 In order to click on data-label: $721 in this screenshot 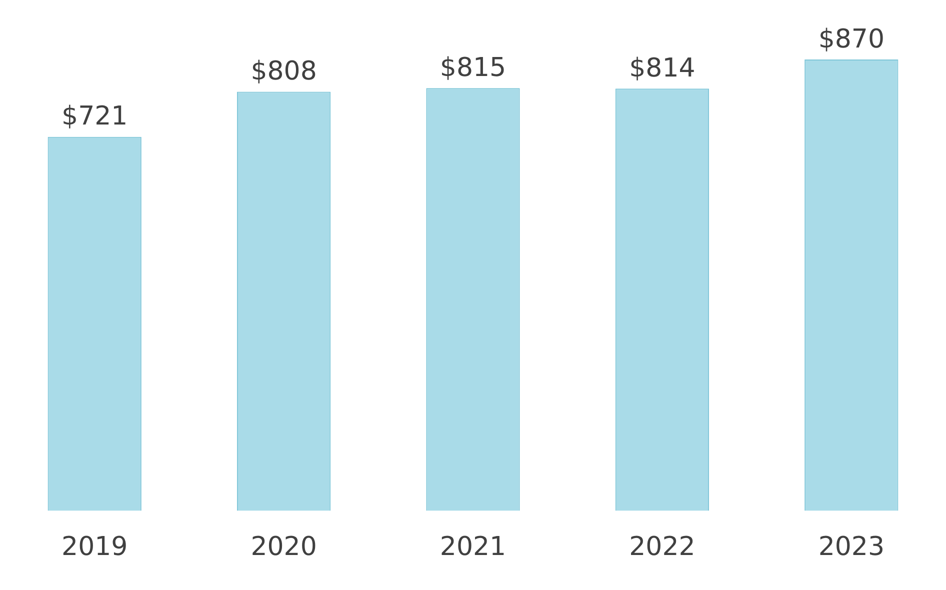, I will do `click(95, 117)`.